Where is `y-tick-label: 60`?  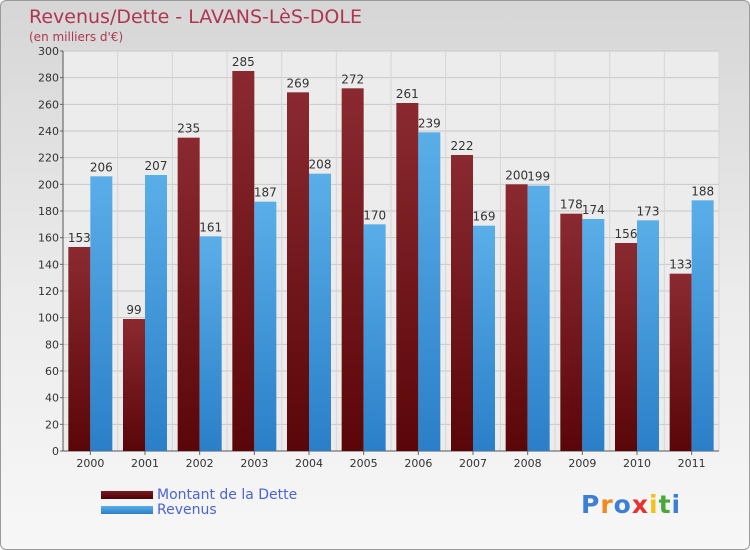
y-tick-label: 60 is located at coordinates (52, 371).